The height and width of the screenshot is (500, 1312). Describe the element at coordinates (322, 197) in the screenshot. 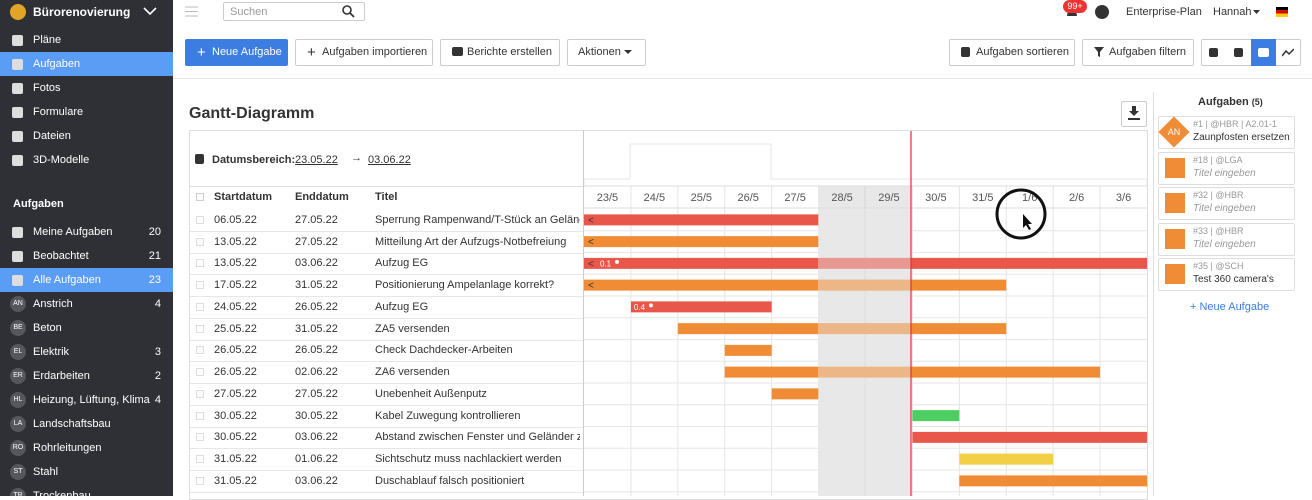

I see `column-header: Enddatum` at that location.